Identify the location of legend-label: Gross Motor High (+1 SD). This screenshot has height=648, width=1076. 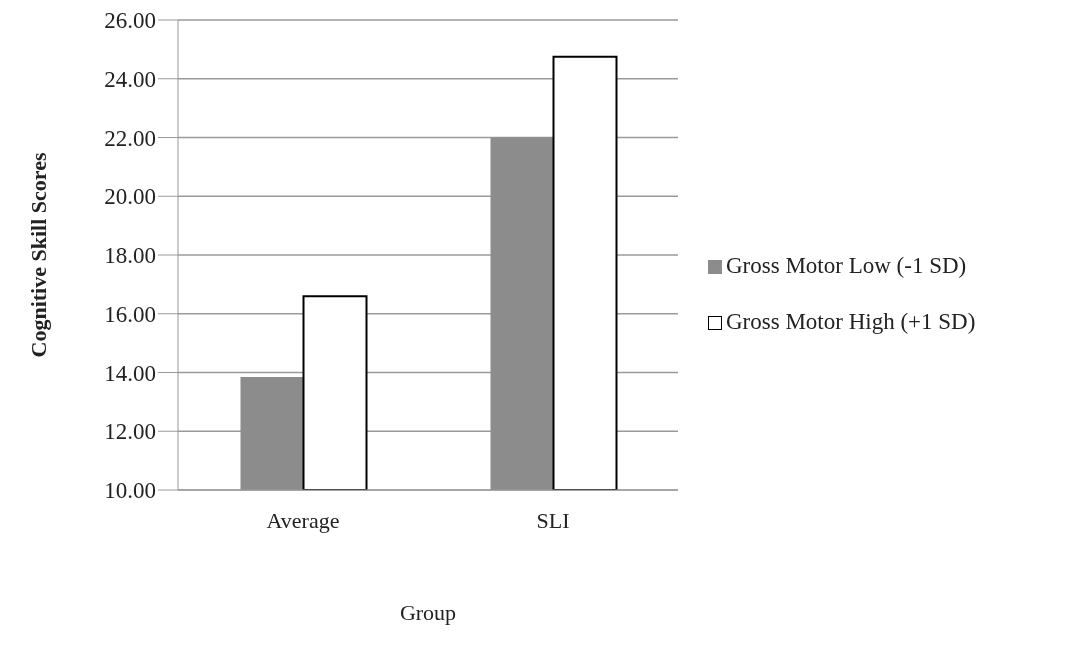
(851, 322).